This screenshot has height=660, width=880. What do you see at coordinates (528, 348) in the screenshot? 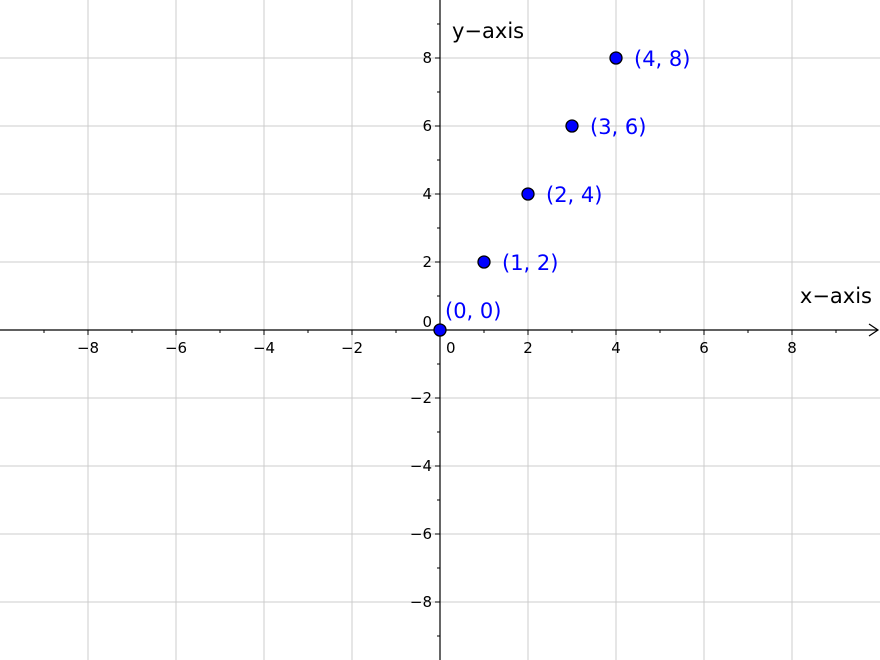
I see `x-tick-label: 2` at bounding box center [528, 348].